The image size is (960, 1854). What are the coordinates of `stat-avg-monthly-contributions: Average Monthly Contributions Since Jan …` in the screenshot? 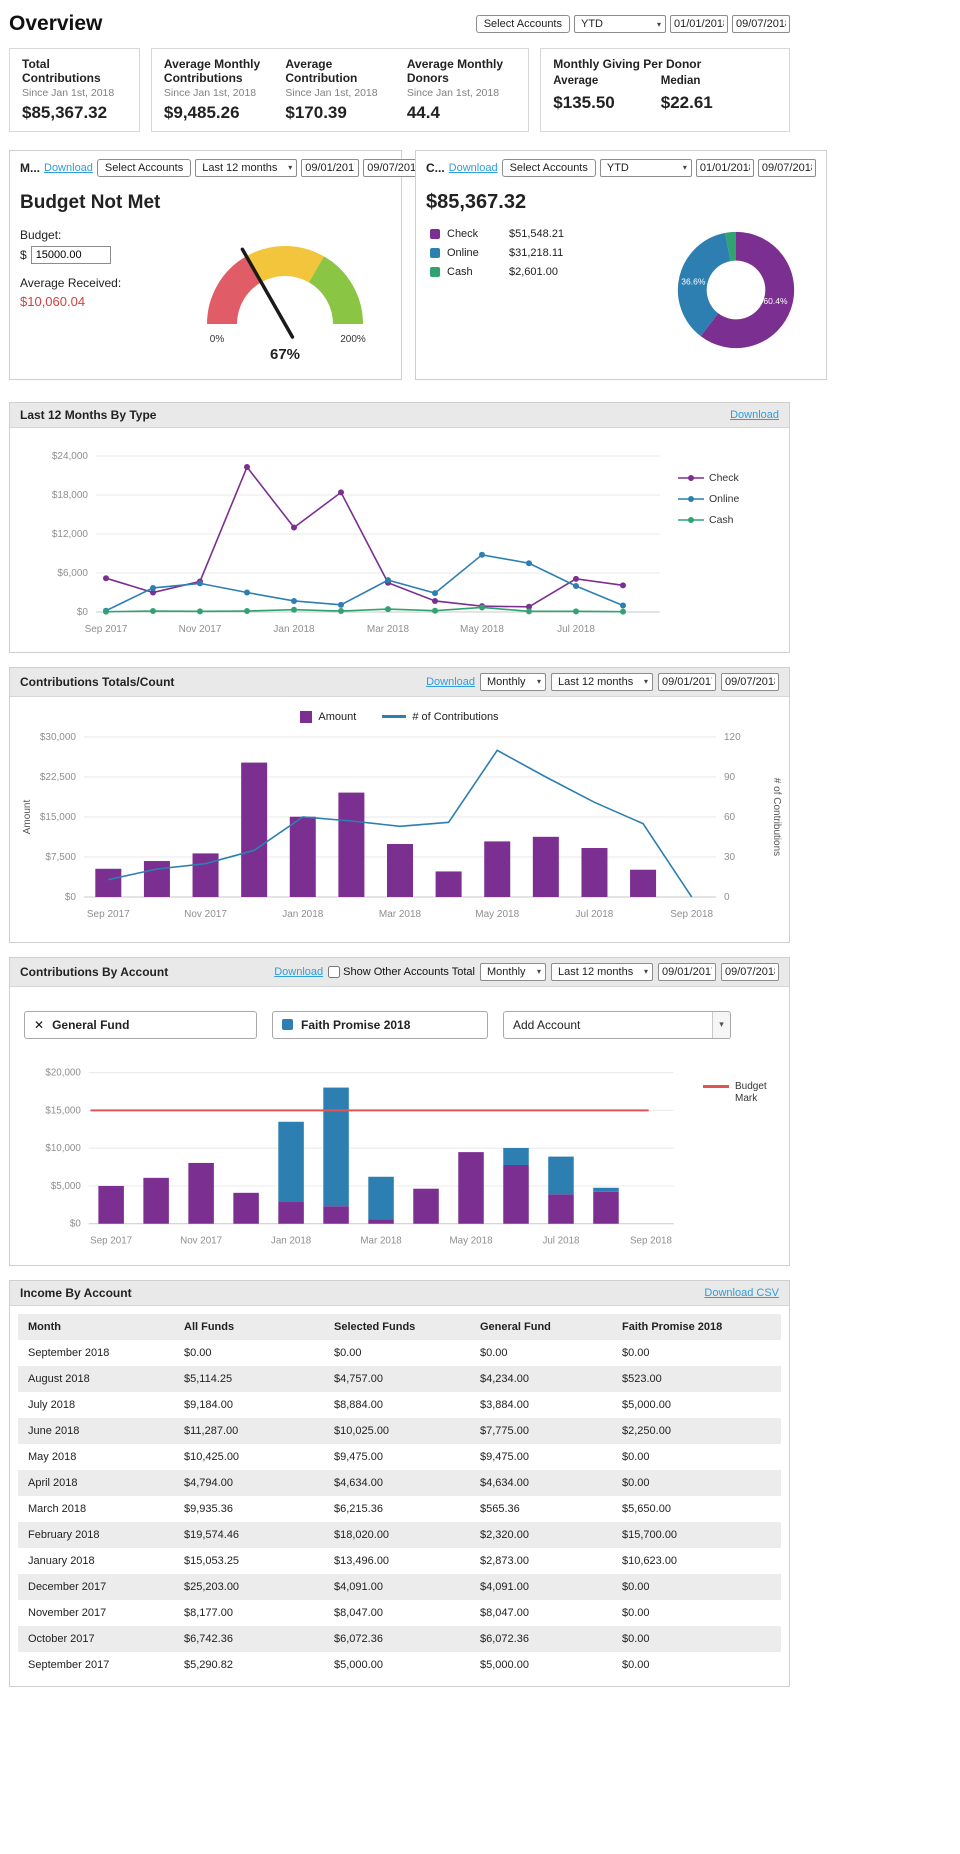 It's located at (218, 90).